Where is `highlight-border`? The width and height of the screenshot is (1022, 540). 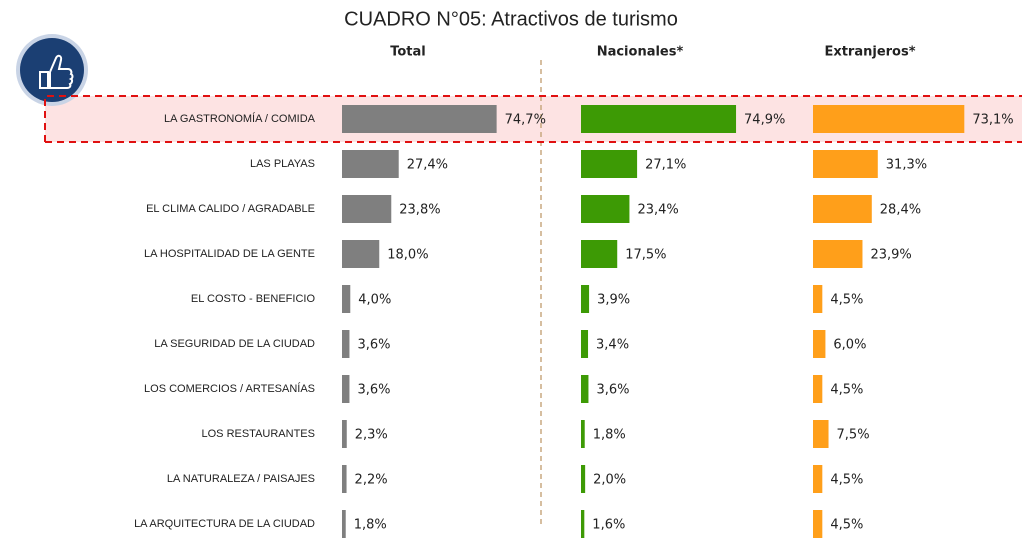
highlight-border is located at coordinates (533, 119).